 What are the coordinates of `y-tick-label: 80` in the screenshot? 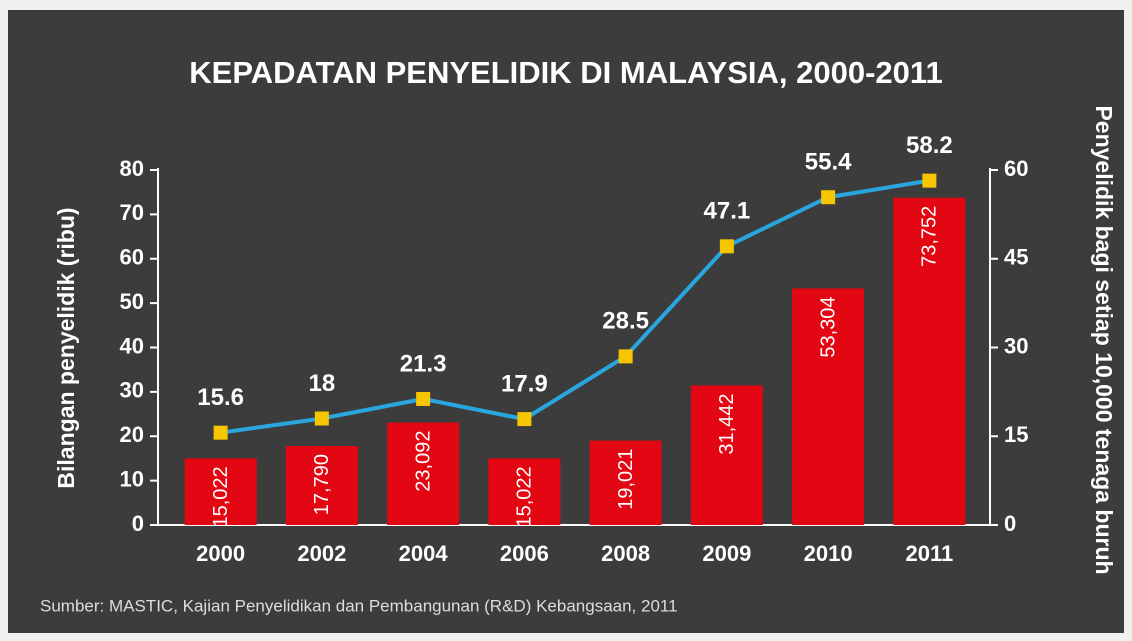 It's located at (132, 168).